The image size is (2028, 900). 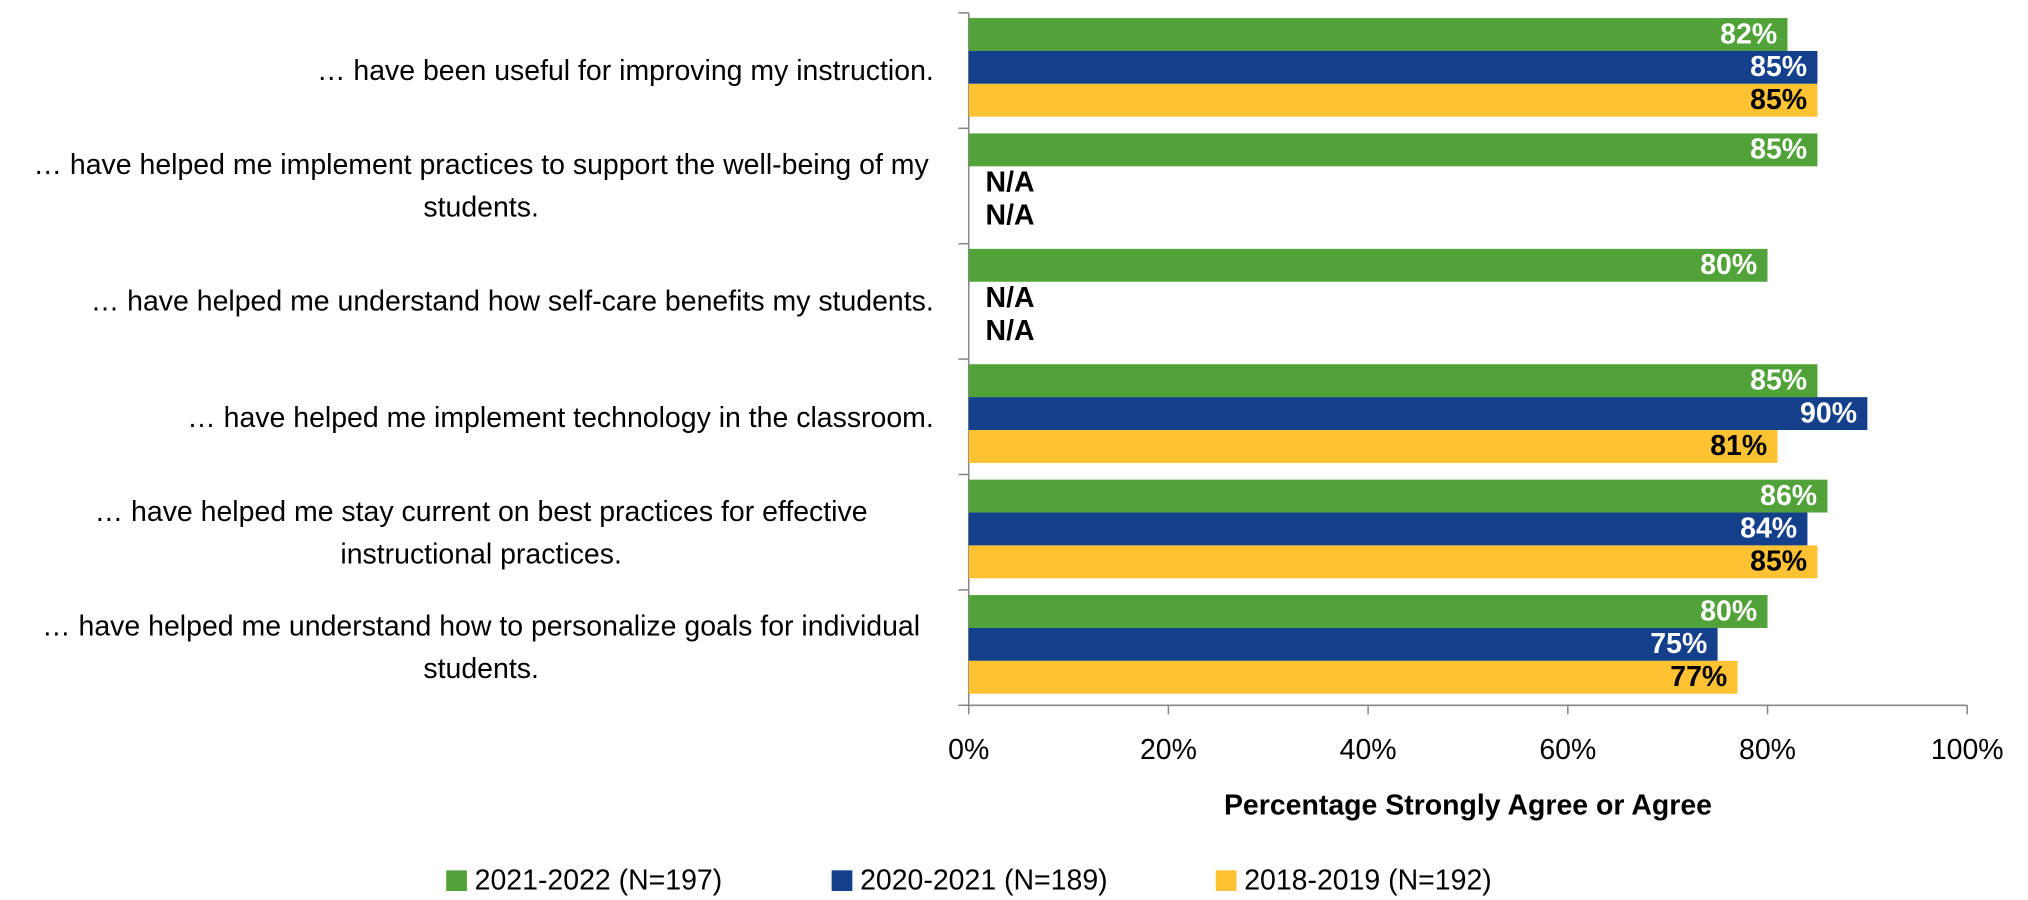 I want to click on legend-label: 2021-2022 (N=197), so click(x=599, y=880).